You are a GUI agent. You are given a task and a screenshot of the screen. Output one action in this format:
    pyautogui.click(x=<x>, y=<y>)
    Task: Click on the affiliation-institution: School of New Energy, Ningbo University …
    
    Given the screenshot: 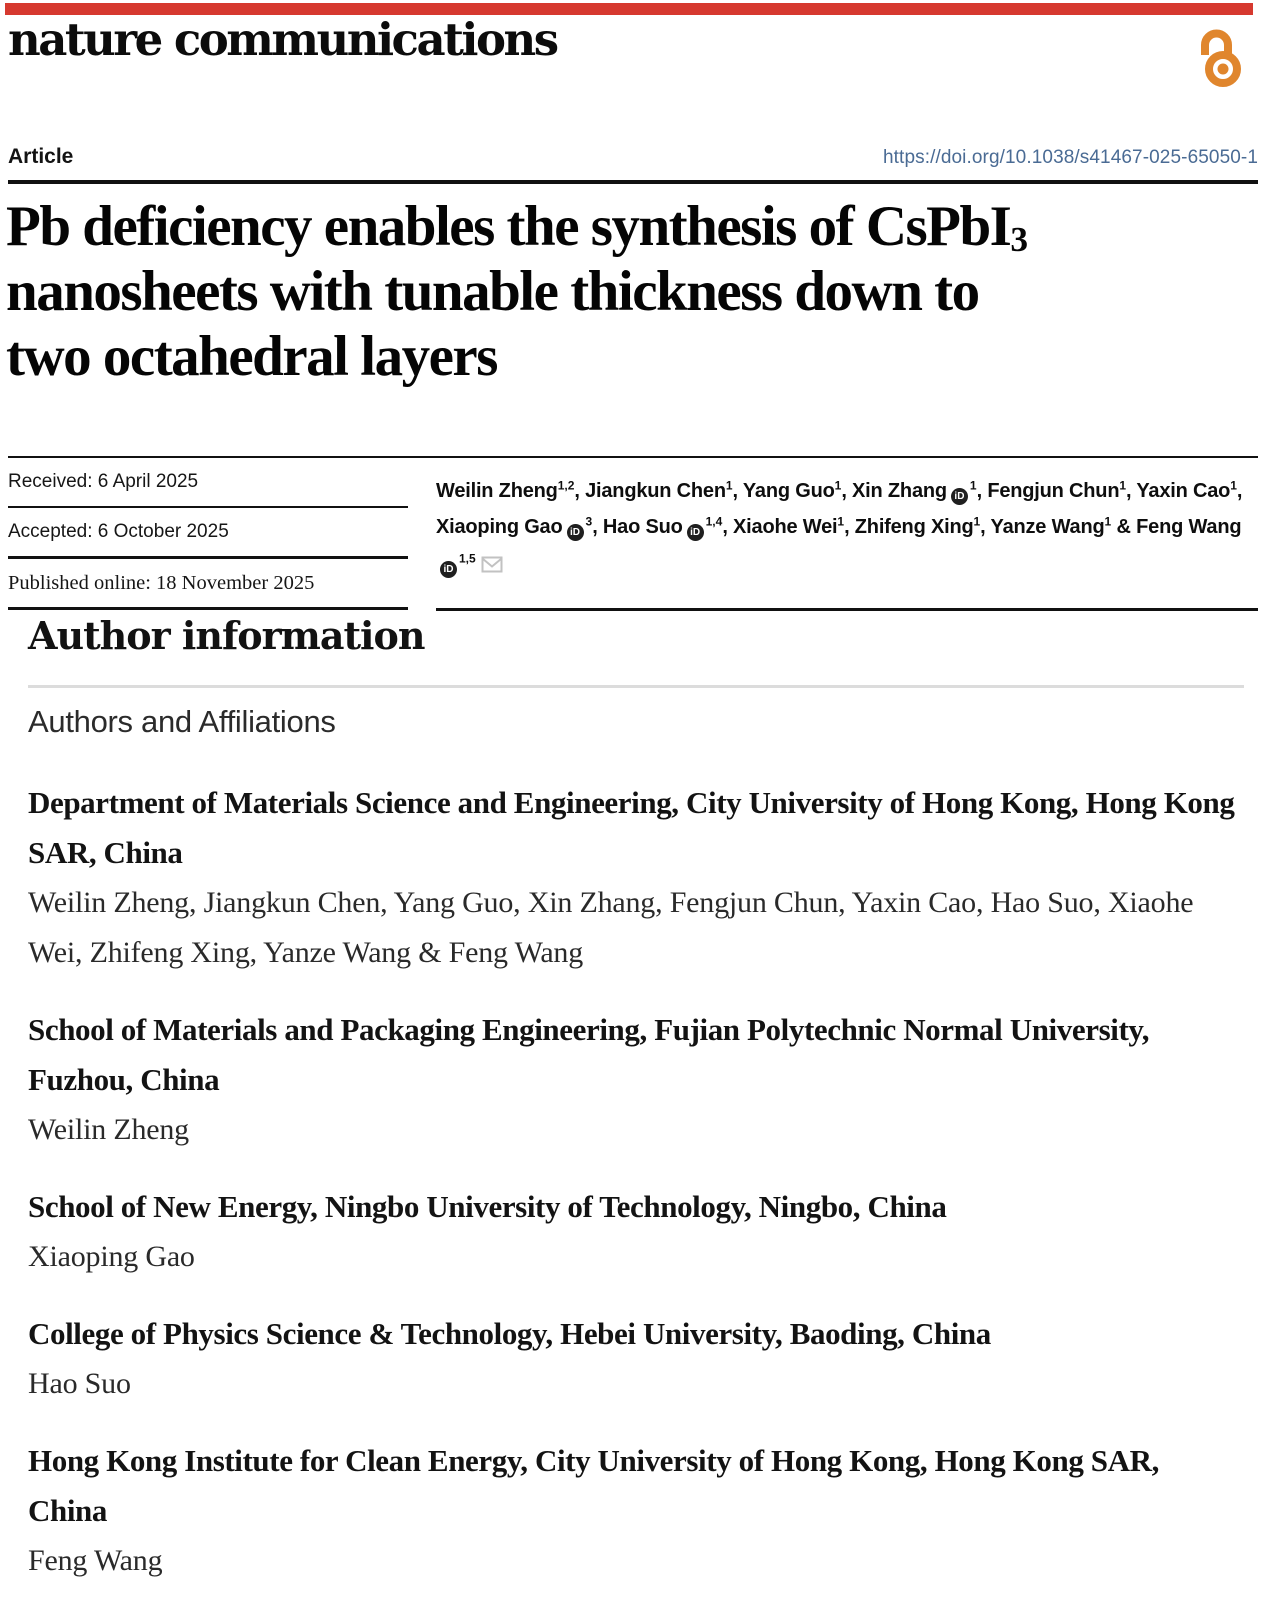 What is the action you would take?
    pyautogui.click(x=487, y=1206)
    